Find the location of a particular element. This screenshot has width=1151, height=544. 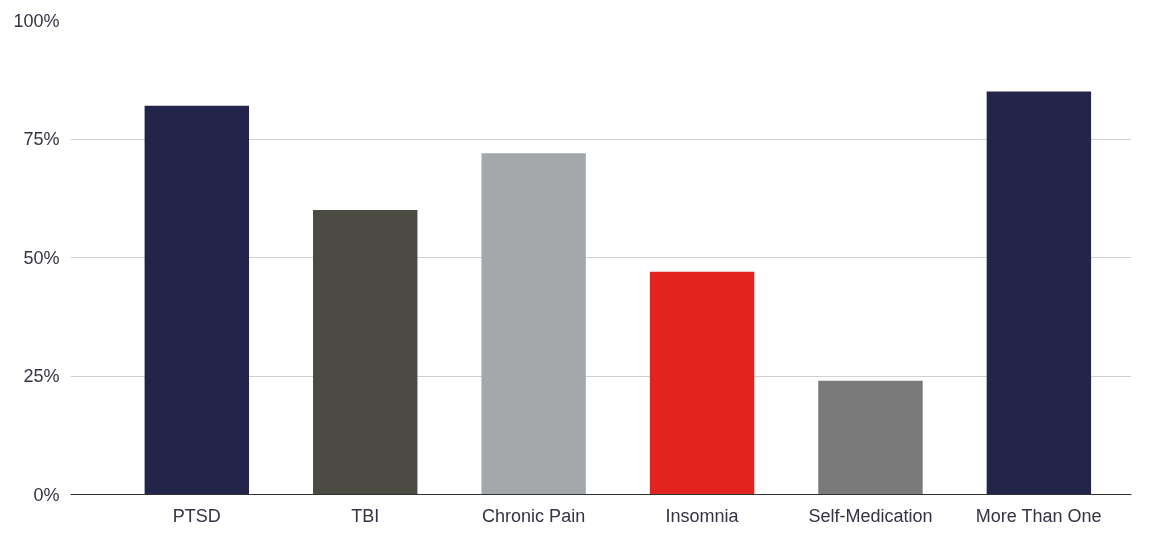

x-tick-label: Insomnia is located at coordinates (702, 515).